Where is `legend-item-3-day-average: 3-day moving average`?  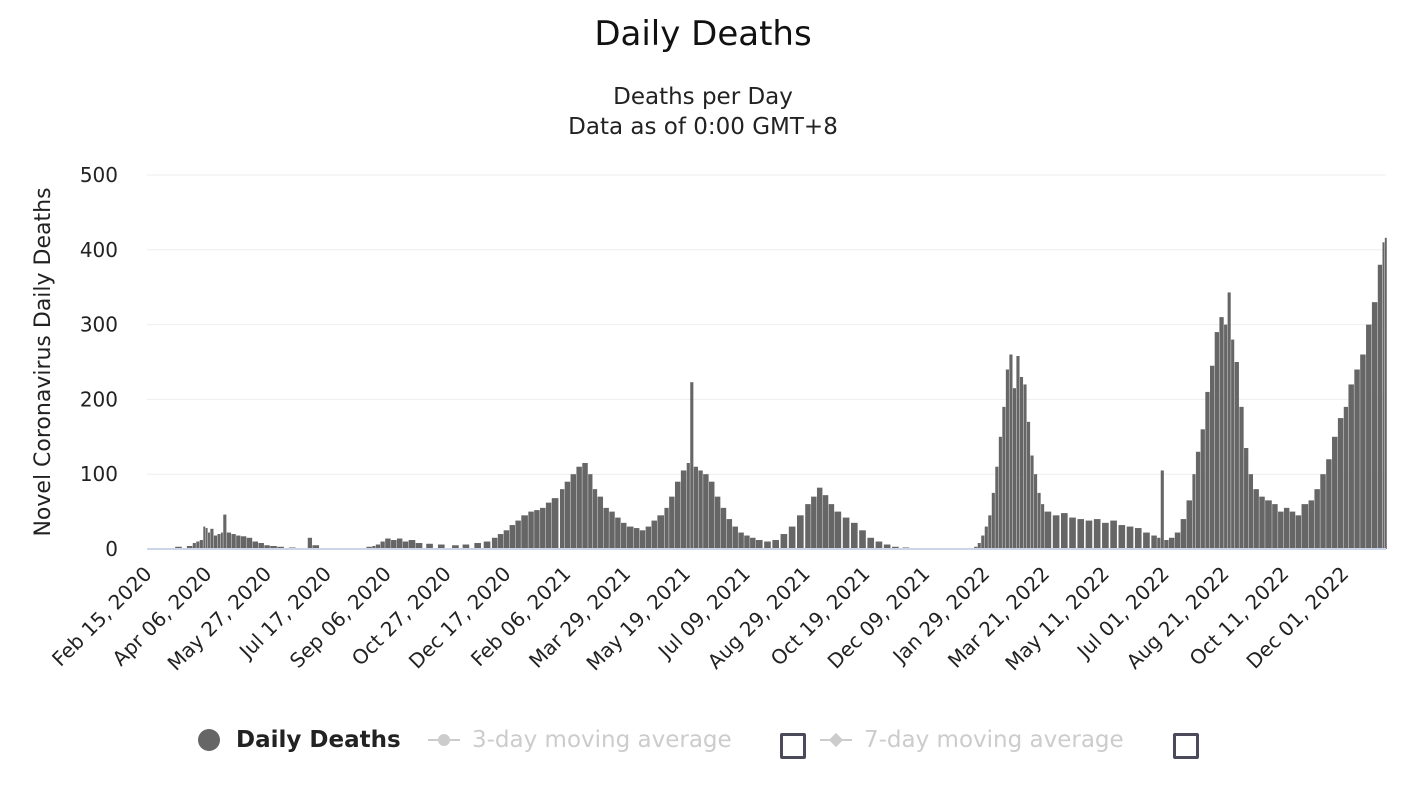
legend-item-3-day-average: 3-day moving average is located at coordinates (580, 740).